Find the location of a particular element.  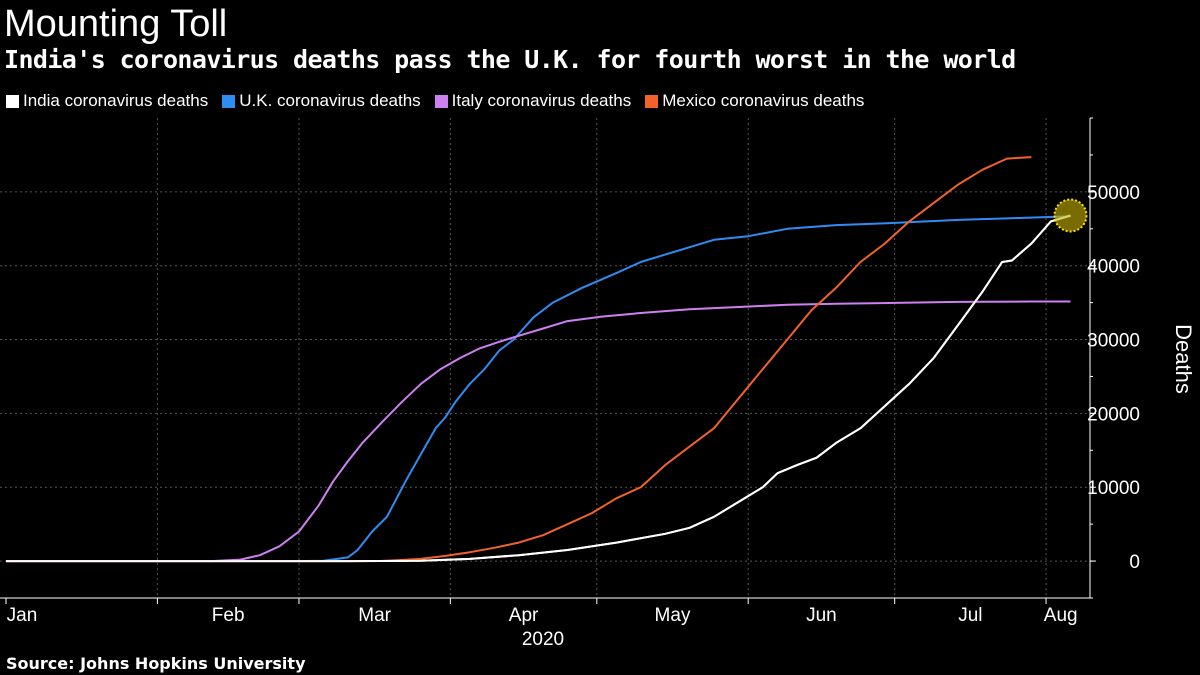

legend-item-mexico: Mexico coronavirus deaths is located at coordinates (754, 101).